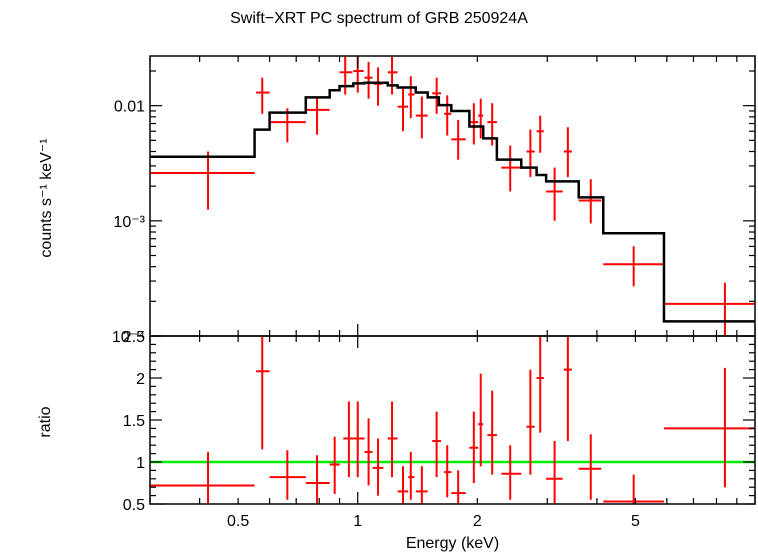 The image size is (758, 556). I want to click on y-tick-label-bottom: 1.5, so click(134, 421).